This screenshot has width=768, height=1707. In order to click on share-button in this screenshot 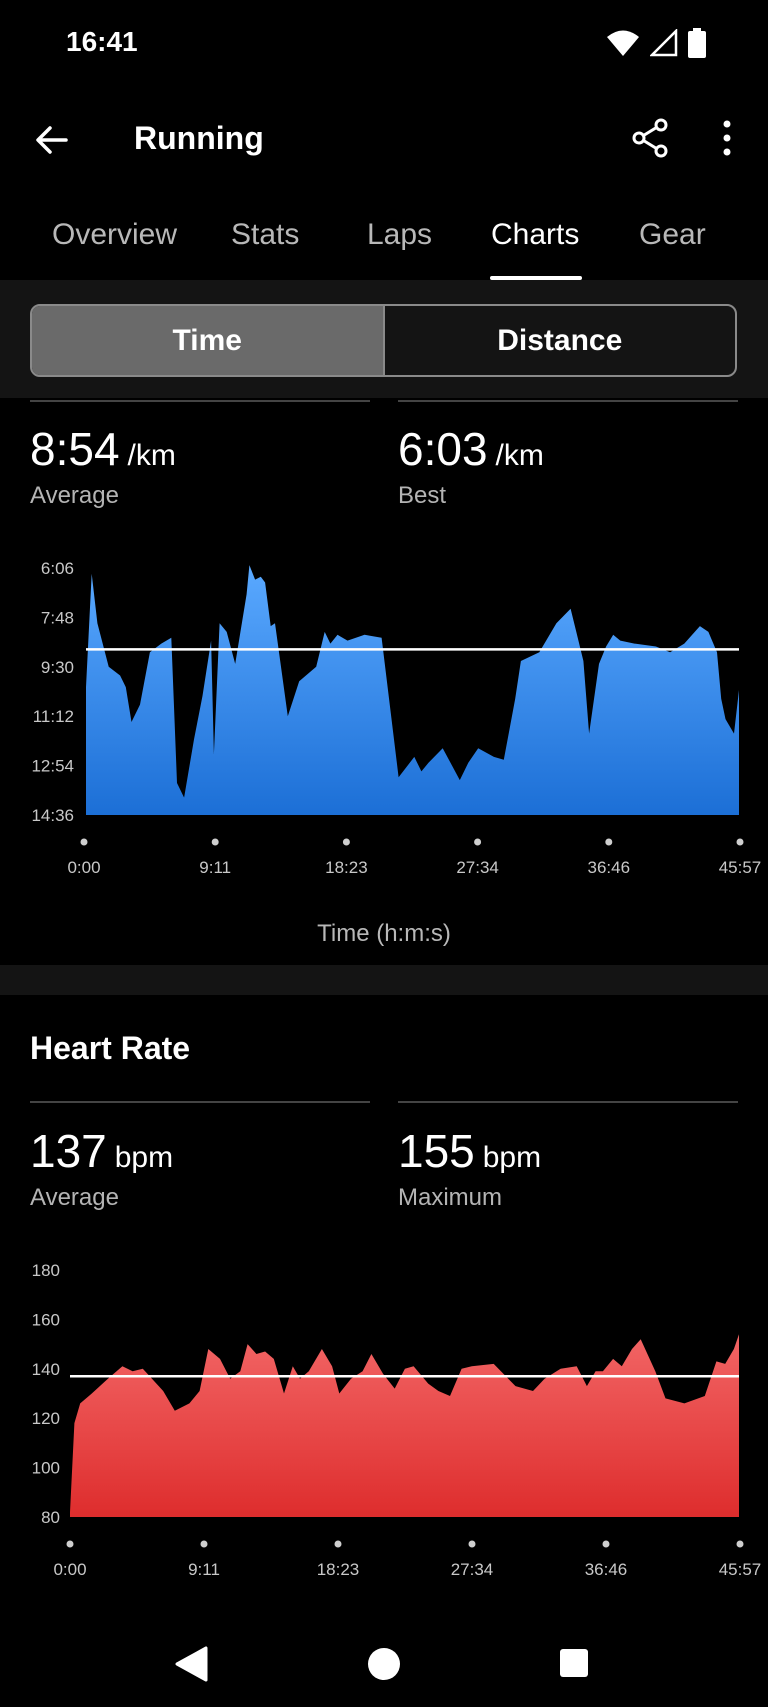, I will do `click(650, 138)`.